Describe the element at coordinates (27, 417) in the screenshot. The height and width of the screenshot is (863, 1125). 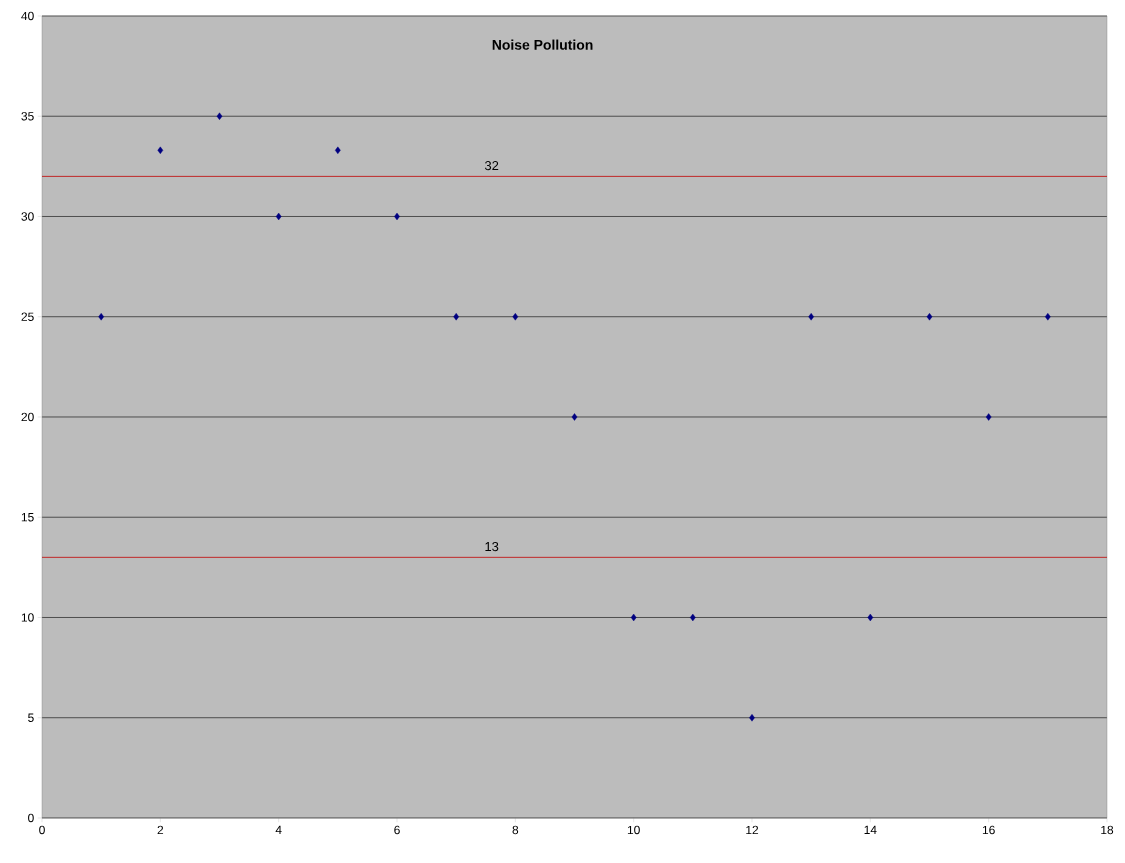
I see `y-tick-label: 20` at that location.